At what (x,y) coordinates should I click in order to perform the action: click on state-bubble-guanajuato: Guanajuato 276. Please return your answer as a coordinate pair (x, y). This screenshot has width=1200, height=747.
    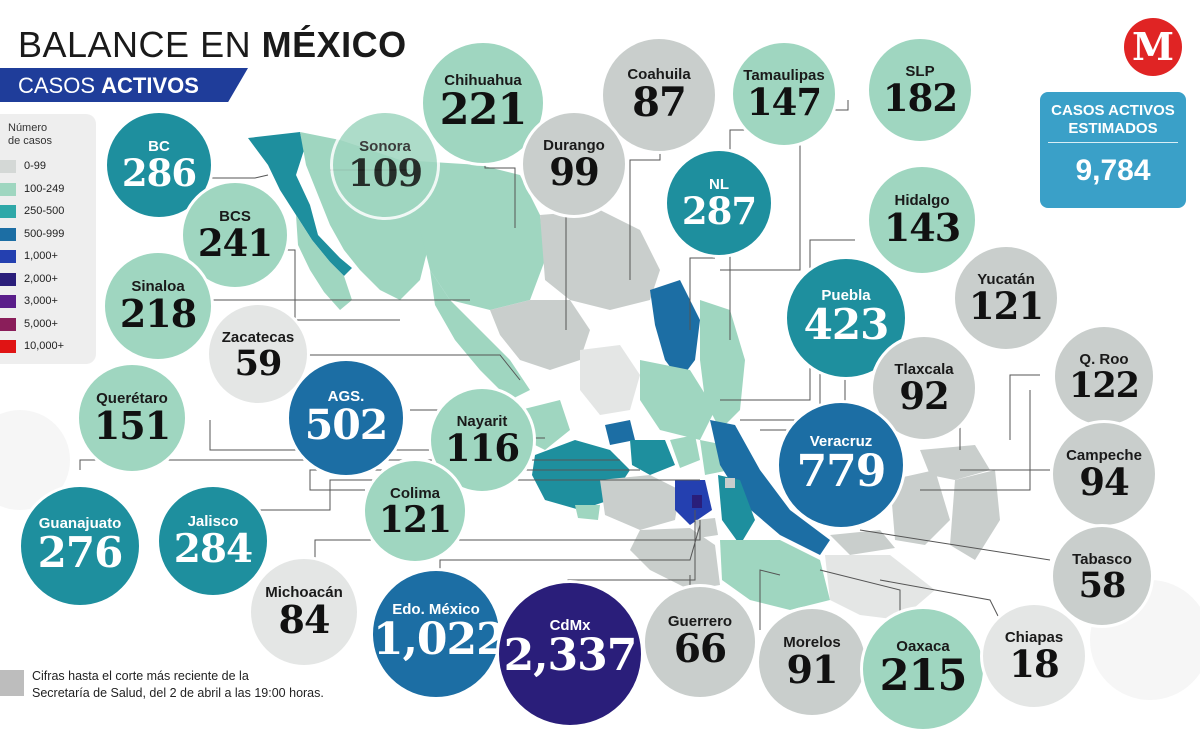
    Looking at the image, I should click on (80, 546).